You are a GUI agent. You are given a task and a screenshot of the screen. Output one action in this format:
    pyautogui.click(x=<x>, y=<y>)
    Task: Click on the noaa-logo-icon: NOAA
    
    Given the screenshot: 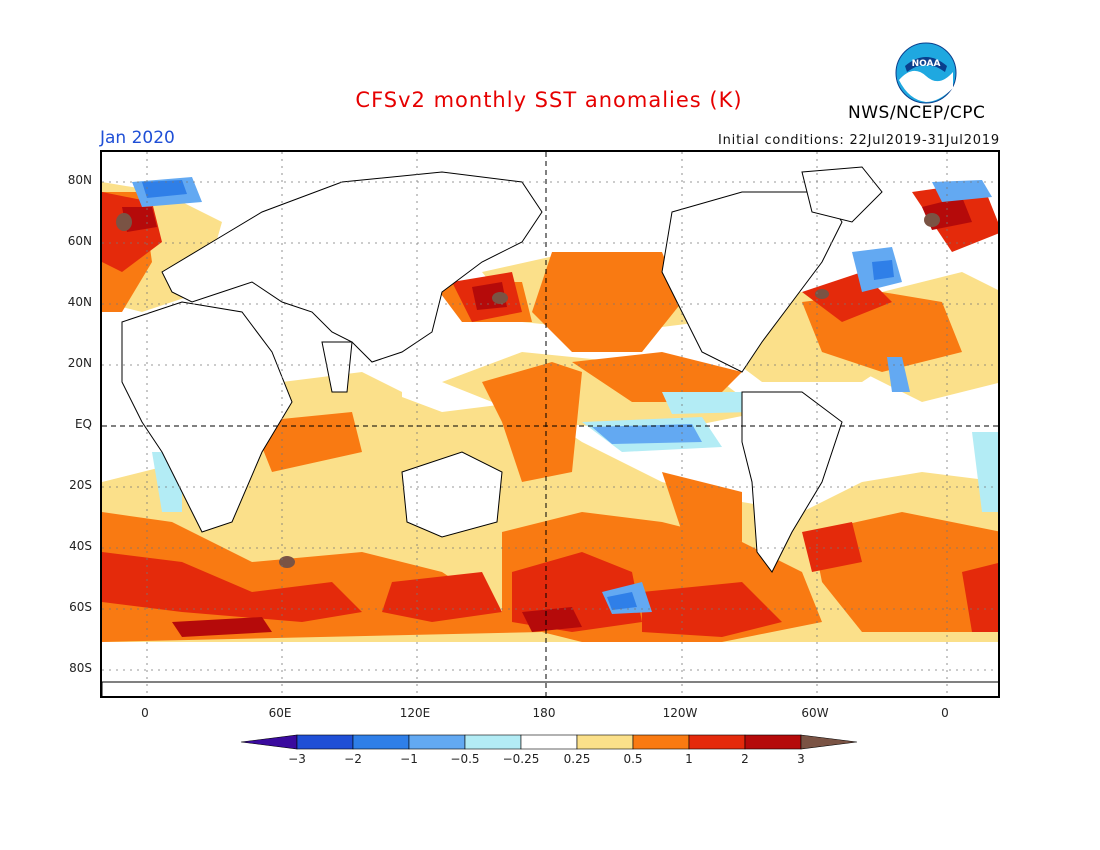 What is the action you would take?
    pyautogui.click(x=926, y=73)
    